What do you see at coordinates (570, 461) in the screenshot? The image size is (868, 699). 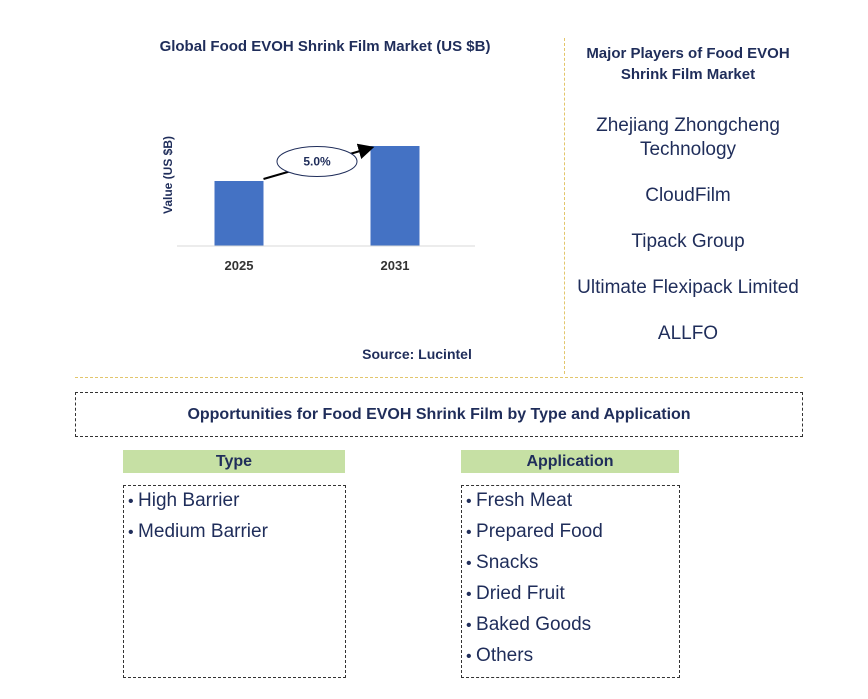 I see `application-header: Application` at bounding box center [570, 461].